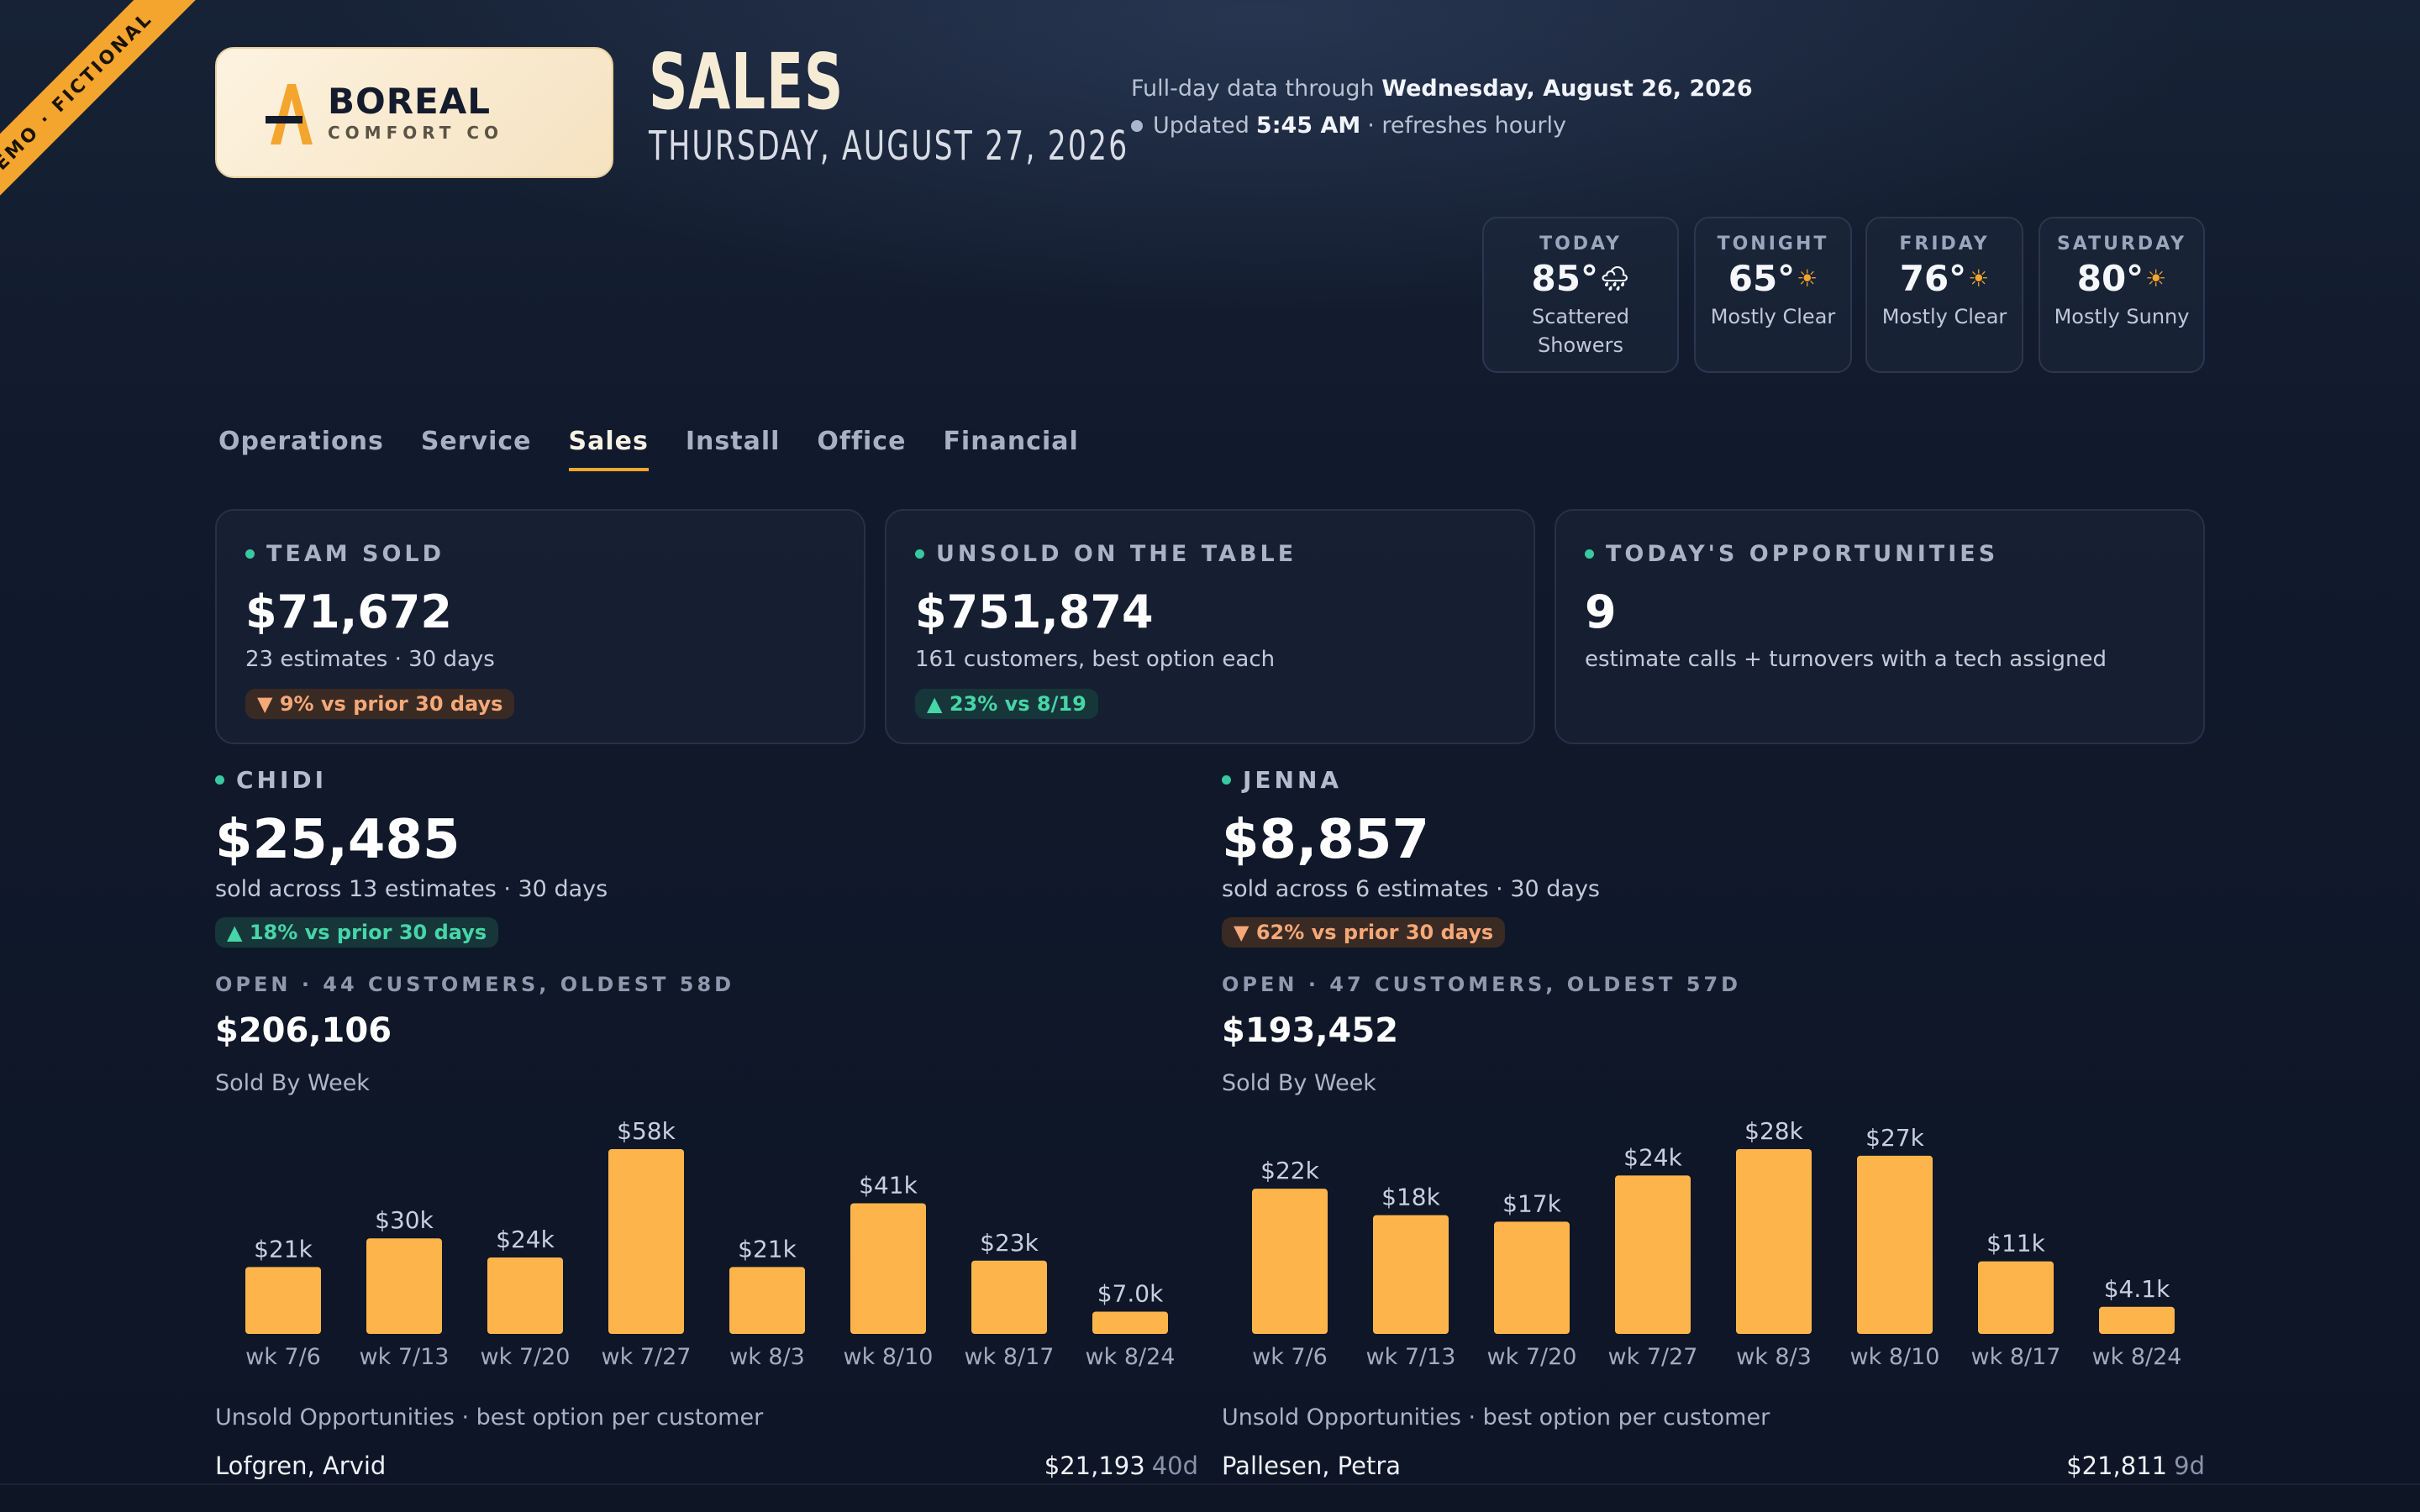  What do you see at coordinates (355, 554) in the screenshot?
I see `kpi-label: TEAM SOLD` at bounding box center [355, 554].